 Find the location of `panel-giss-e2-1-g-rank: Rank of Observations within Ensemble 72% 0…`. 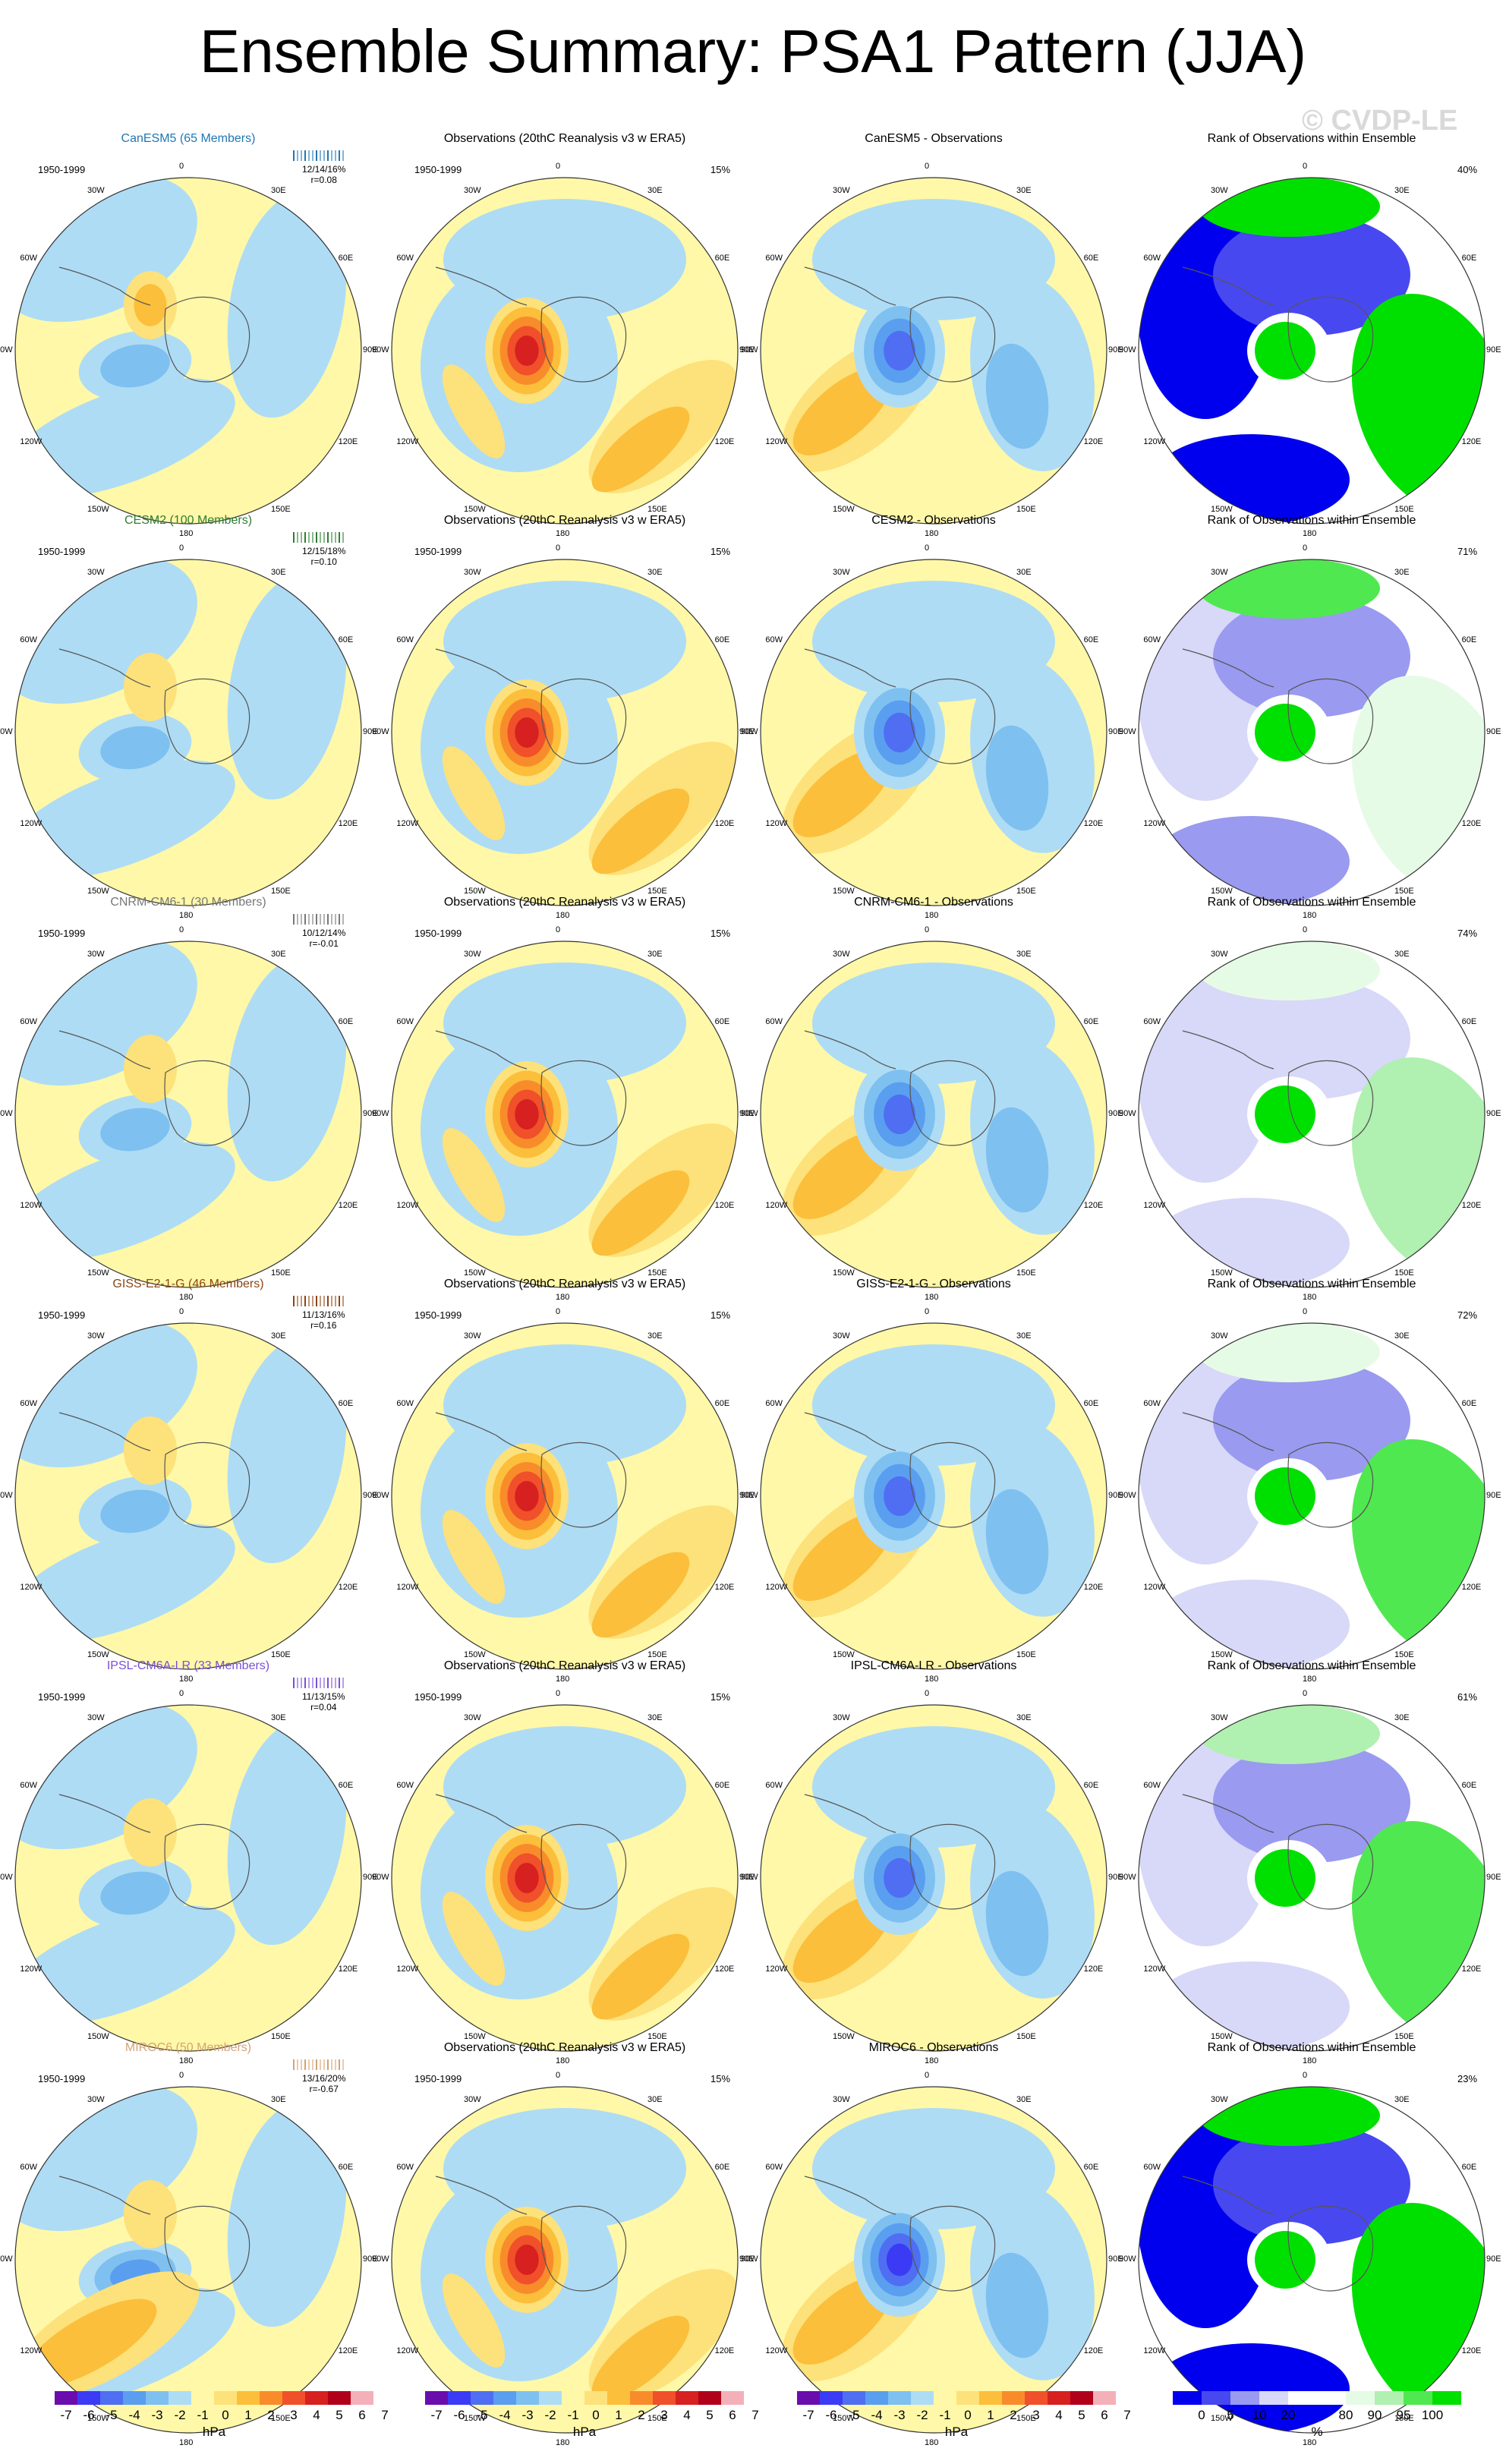

panel-giss-e2-1-g-rank: Rank of Observations within Ensemble 72% 0… is located at coordinates (1310, 1472).